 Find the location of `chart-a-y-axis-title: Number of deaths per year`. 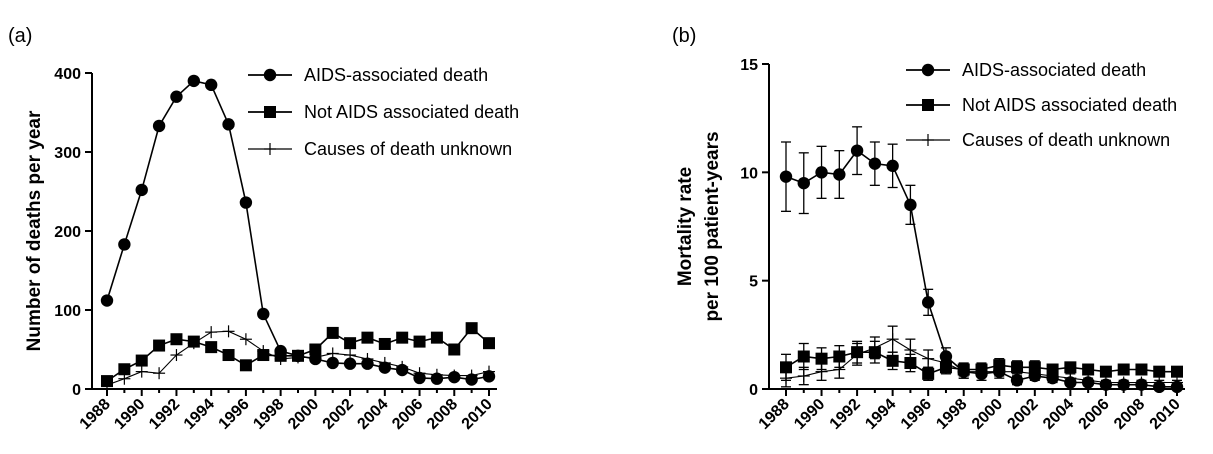

chart-a-y-axis-title: Number of deaths per year is located at coordinates (34, 230).